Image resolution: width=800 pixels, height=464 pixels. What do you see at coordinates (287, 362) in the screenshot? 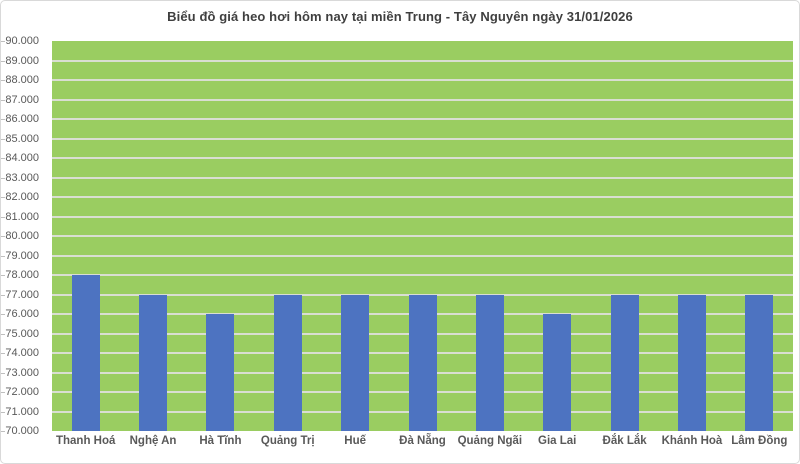
I see `bar-Quảng Trị` at bounding box center [287, 362].